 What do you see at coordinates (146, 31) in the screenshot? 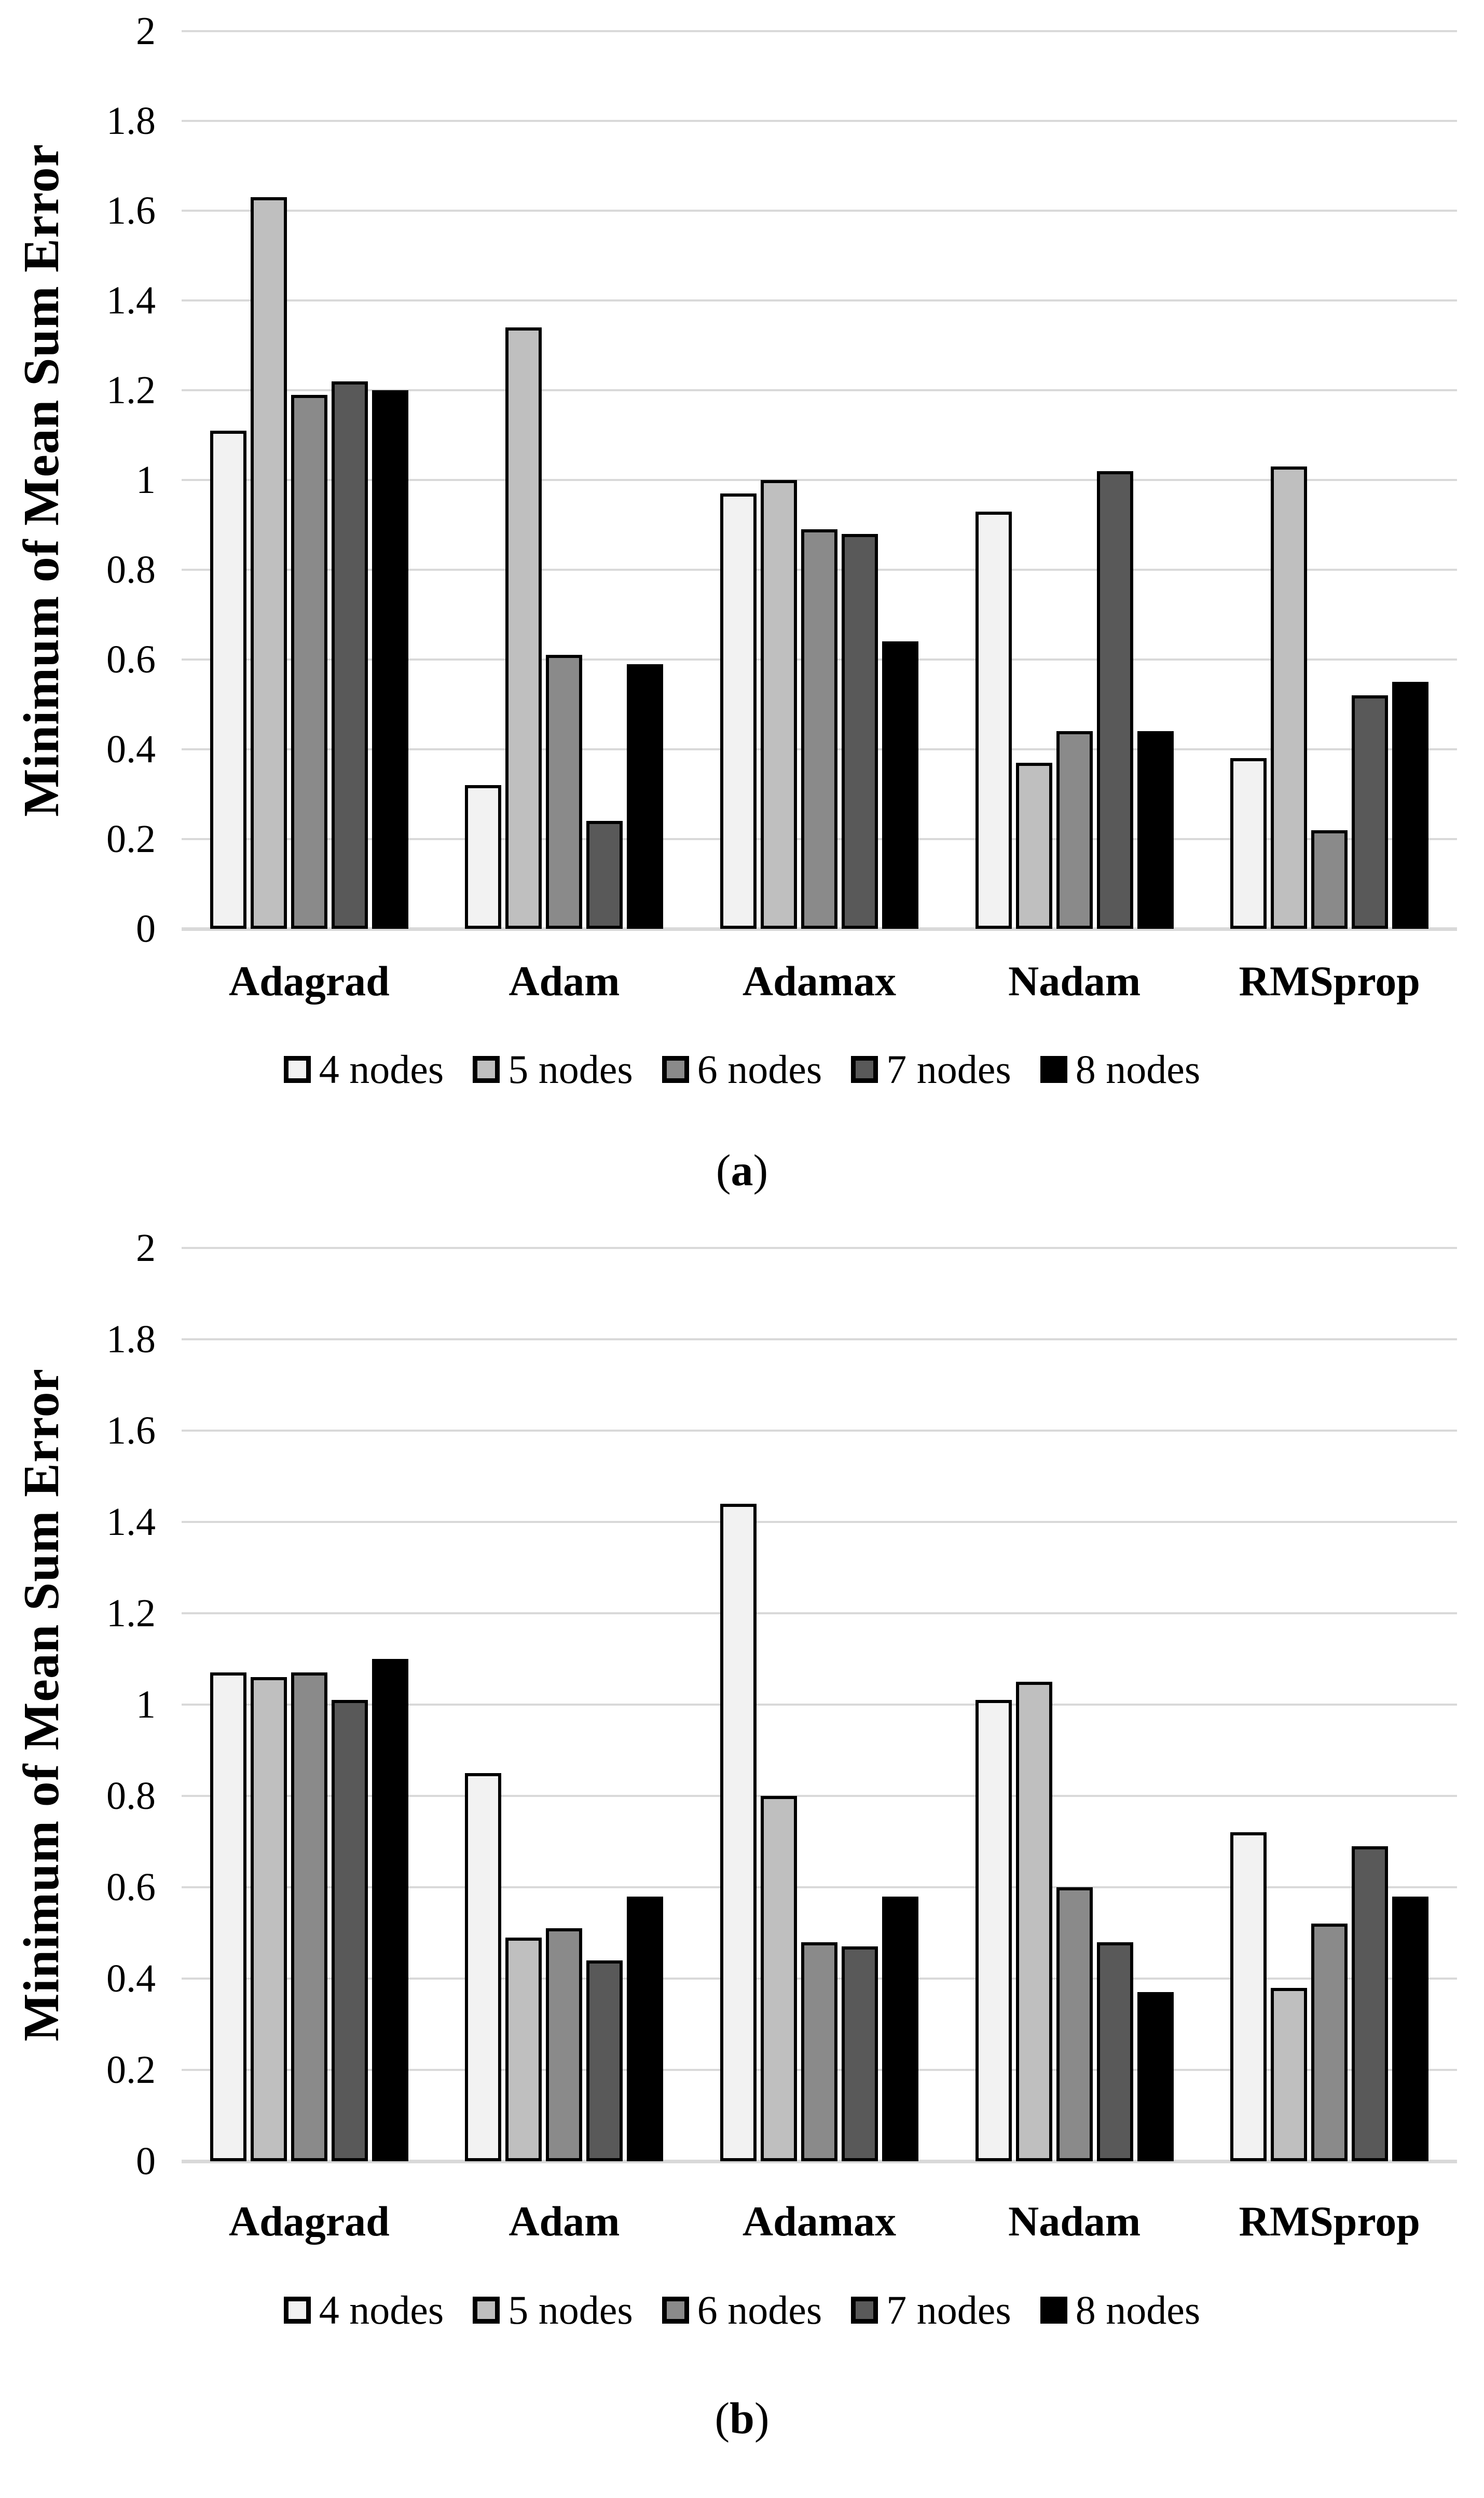
I see `y-tick-label: 2` at bounding box center [146, 31].